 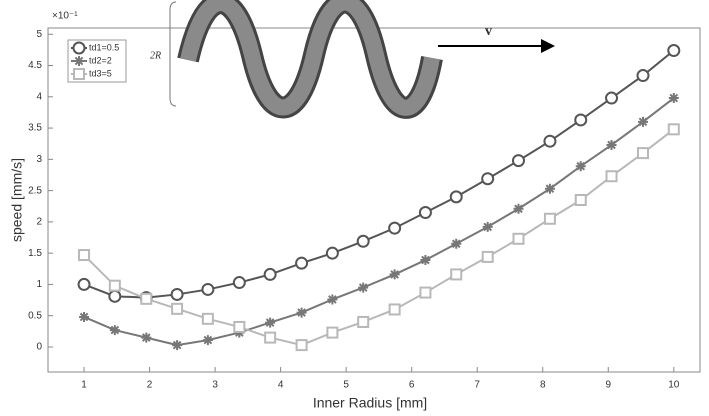 What do you see at coordinates (215, 385) in the screenshot?
I see `x-tick-label: 3` at bounding box center [215, 385].